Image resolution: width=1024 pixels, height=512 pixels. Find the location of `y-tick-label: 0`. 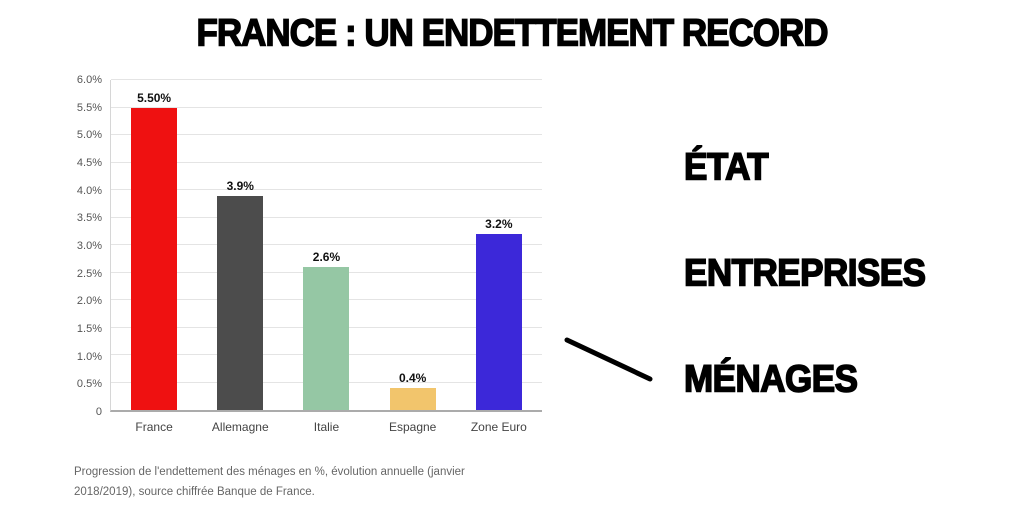

y-tick-label: 0 is located at coordinates (98, 412).